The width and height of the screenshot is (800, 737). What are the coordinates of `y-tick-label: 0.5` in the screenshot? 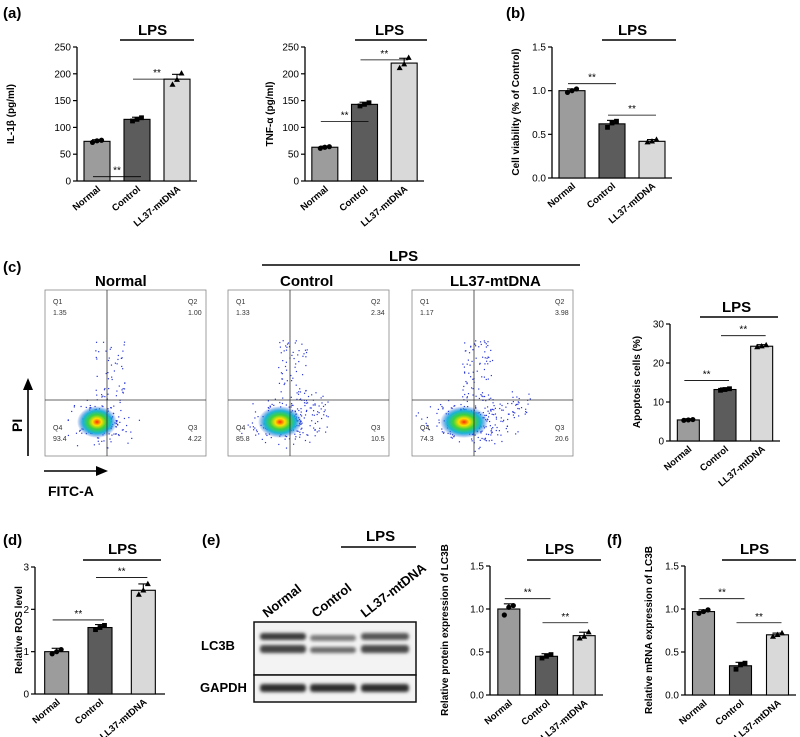 It's located at (672, 653).